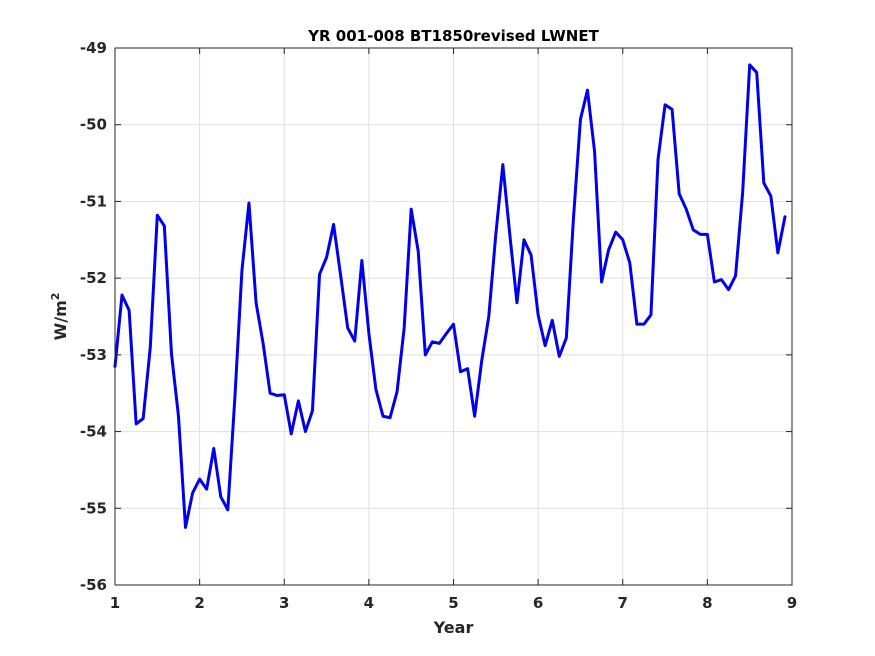 This screenshot has width=875, height=656. I want to click on y-tick-label: -52, so click(93, 278).